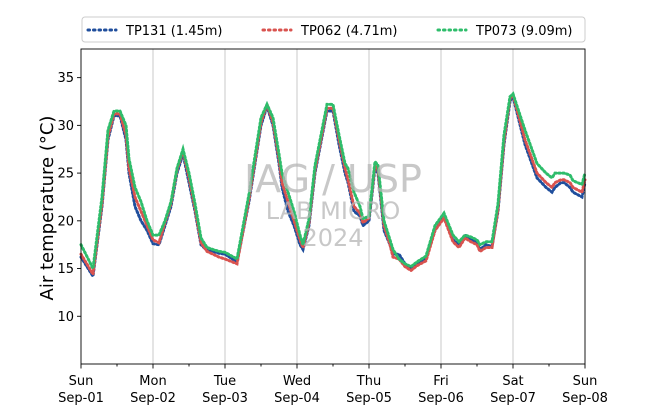 Image resolution: width=650 pixels, height=409 pixels. I want to click on x-tick-label-date: Sep-01, so click(81, 398).